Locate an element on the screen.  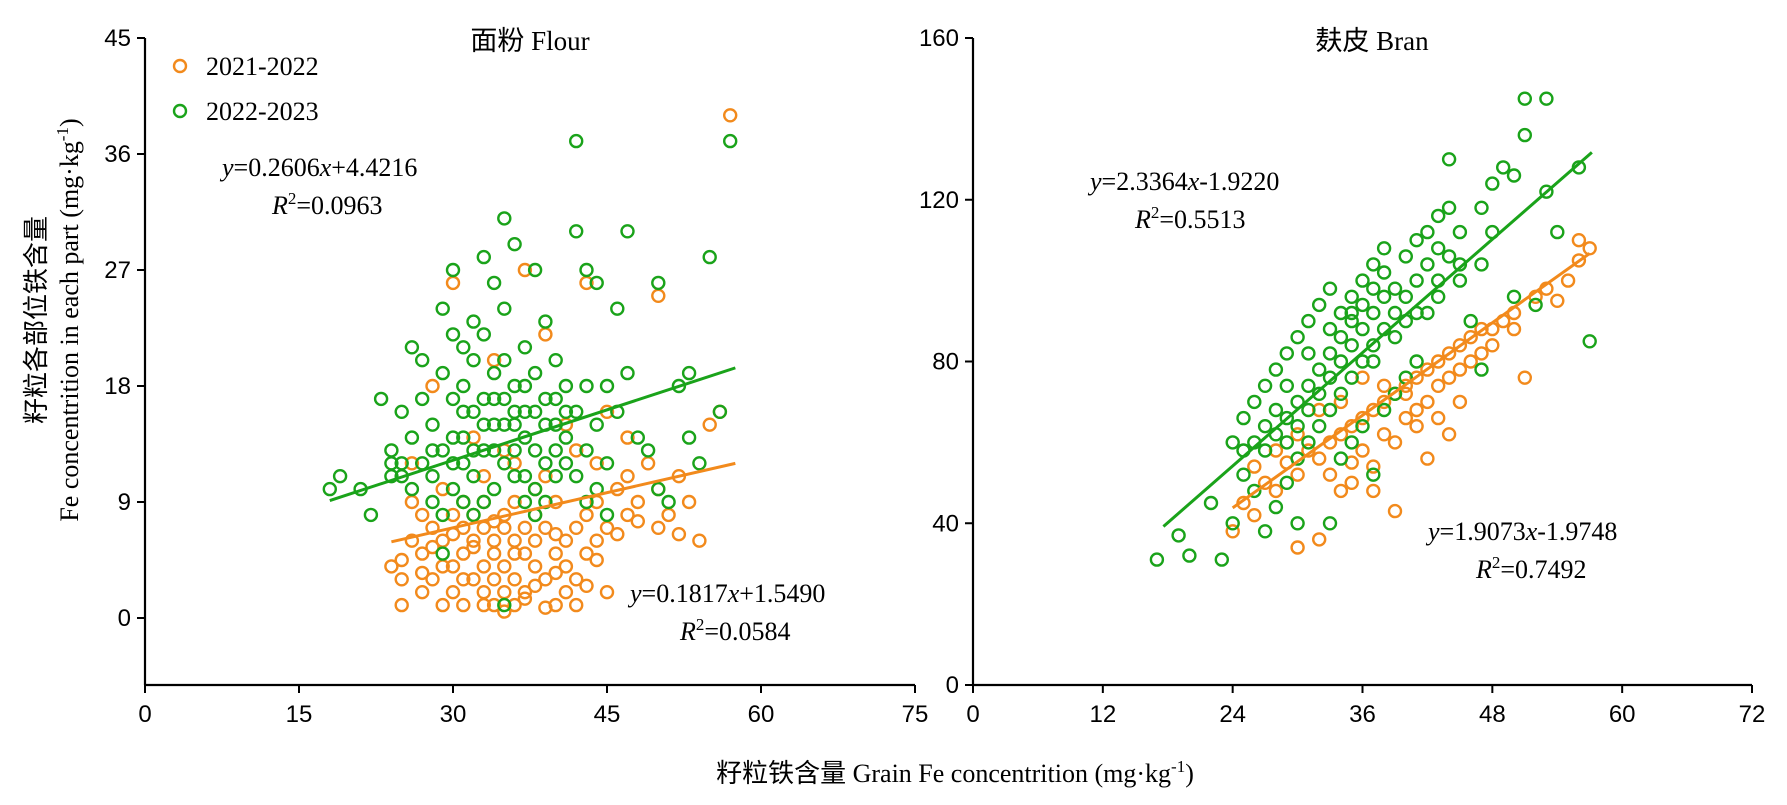
bran-green-r2: R2=0.5513 is located at coordinates (1190, 218).